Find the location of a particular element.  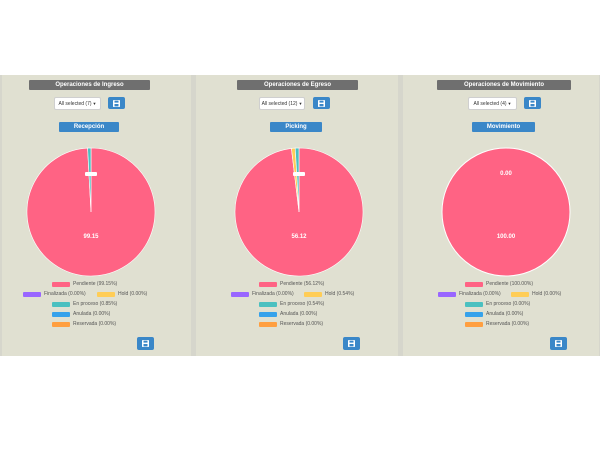

status-filter-select: All selected (4)▼ is located at coordinates (492, 103).